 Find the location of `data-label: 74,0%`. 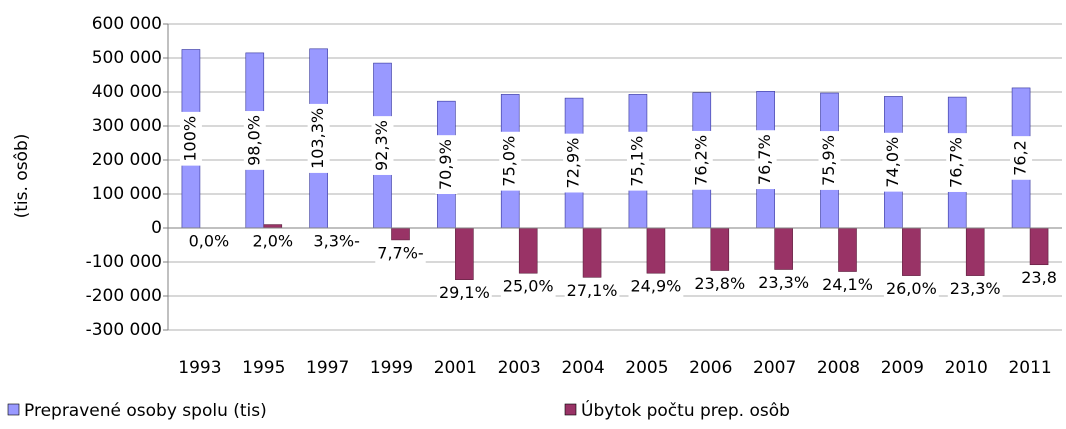

data-label: 74,0% is located at coordinates (892, 162).